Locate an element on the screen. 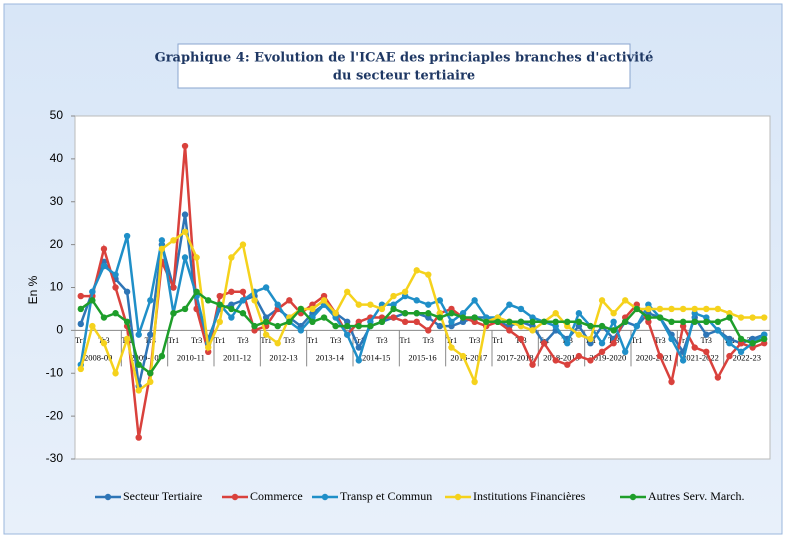  y-tick-label: 40 is located at coordinates (57, 158).